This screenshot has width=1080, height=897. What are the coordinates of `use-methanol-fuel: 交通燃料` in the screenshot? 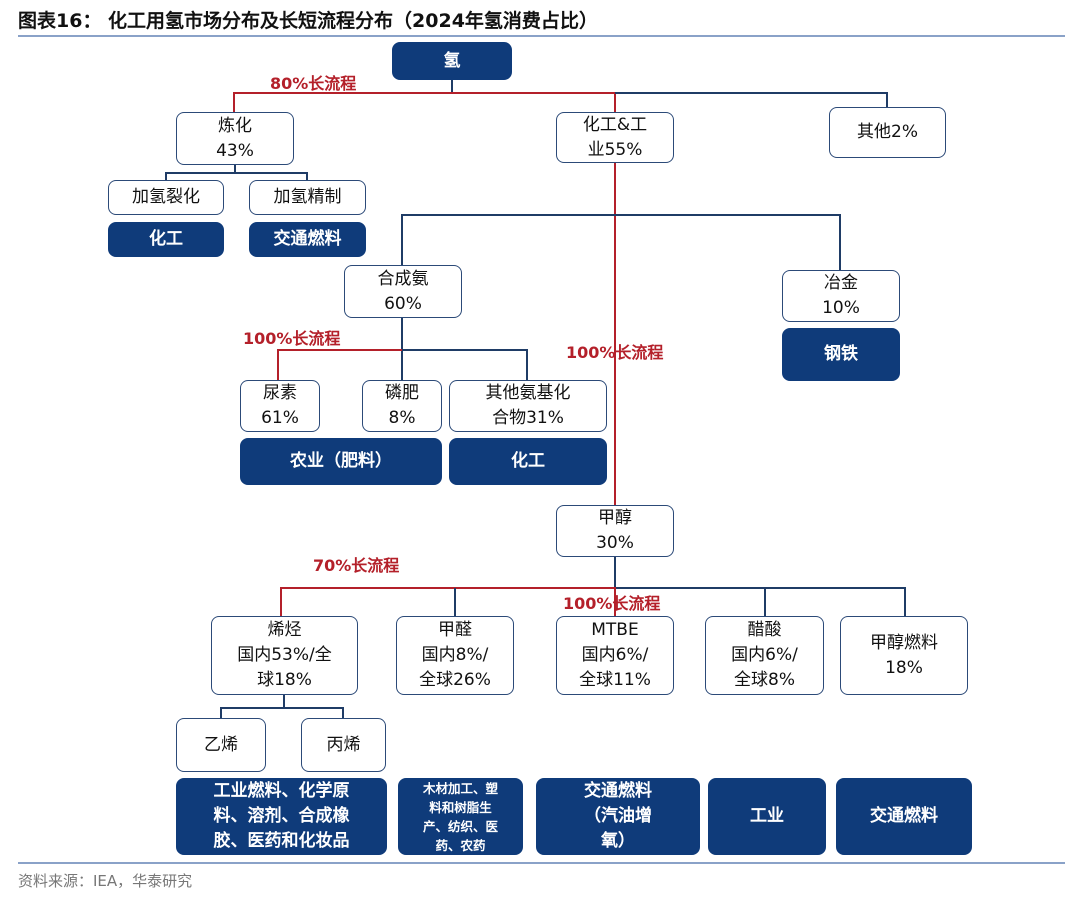 It's located at (904, 816).